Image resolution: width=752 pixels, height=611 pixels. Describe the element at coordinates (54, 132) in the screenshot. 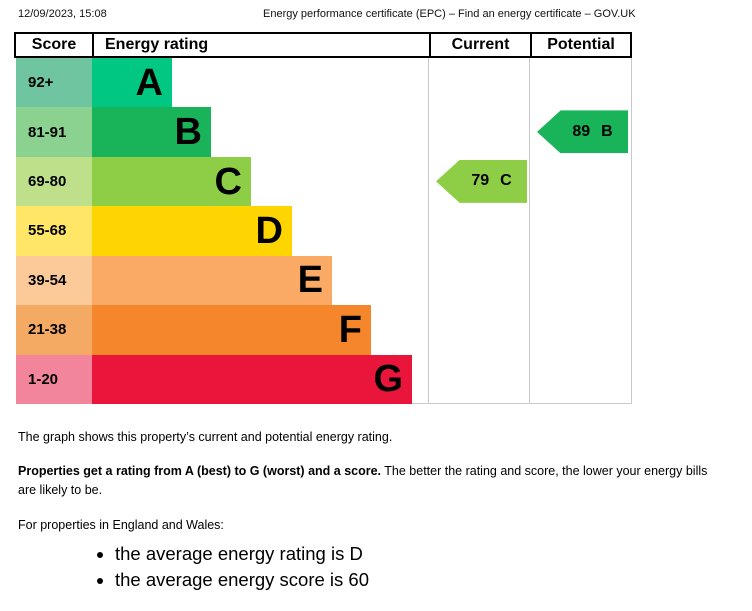

I see `score-cell-b: 81-91` at that location.